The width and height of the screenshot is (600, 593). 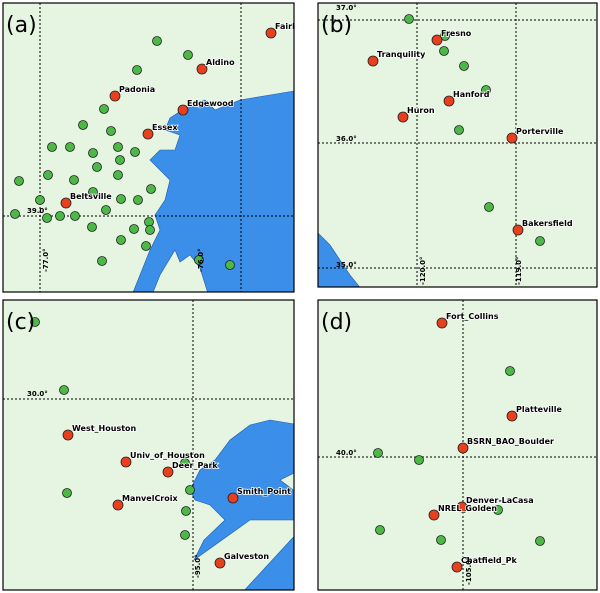 What do you see at coordinates (220, 62) in the screenshot?
I see `site-label: Aldino` at bounding box center [220, 62].